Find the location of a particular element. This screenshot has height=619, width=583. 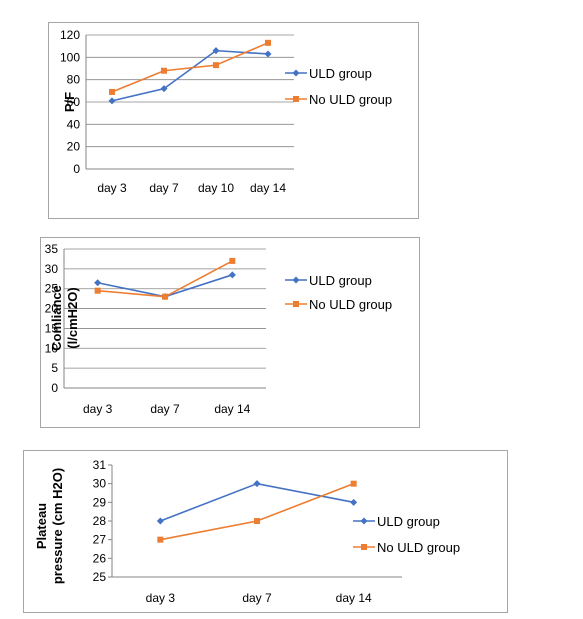

y-tick-label: 40 is located at coordinates (74, 124).